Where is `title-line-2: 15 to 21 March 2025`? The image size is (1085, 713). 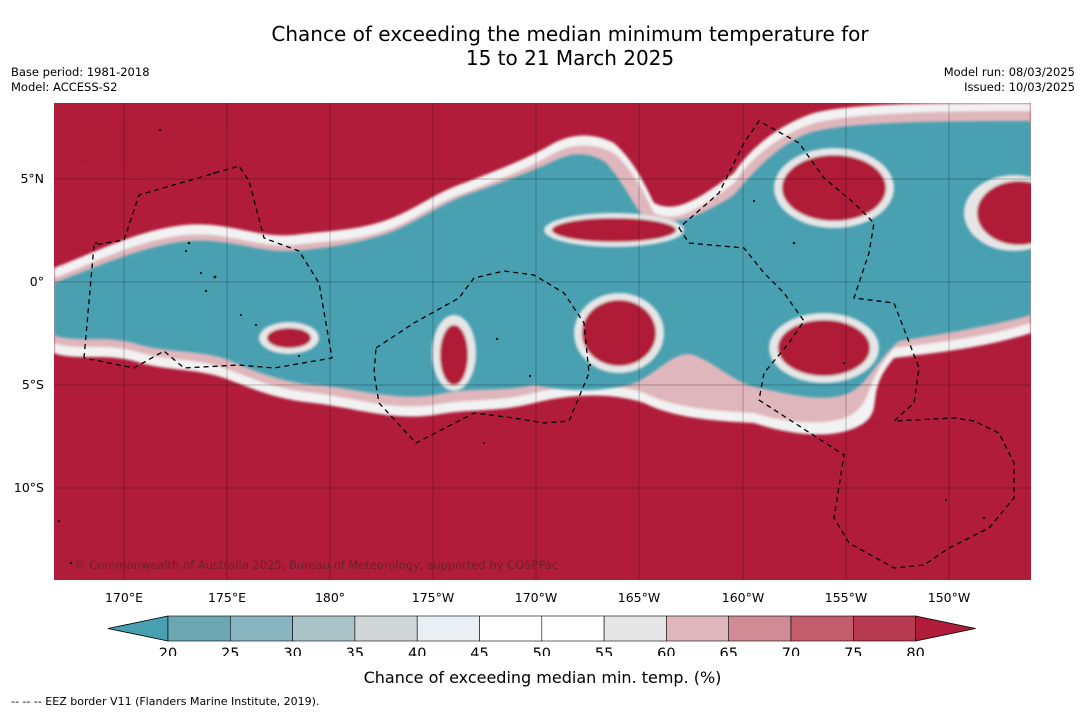
title-line-2: 15 to 21 March 2025 is located at coordinates (570, 58).